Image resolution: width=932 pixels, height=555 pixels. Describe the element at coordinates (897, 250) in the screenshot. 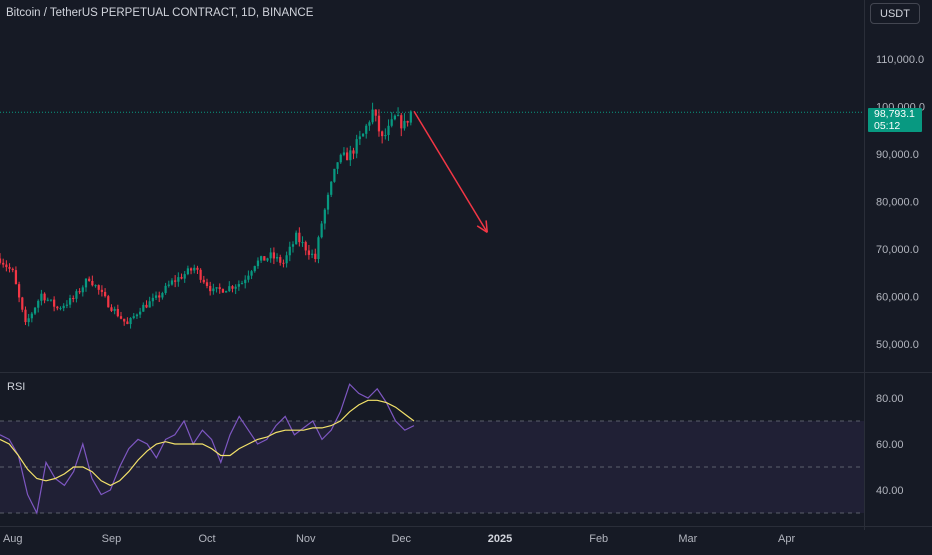

I see `price-tick-label: 70,000.0` at that location.